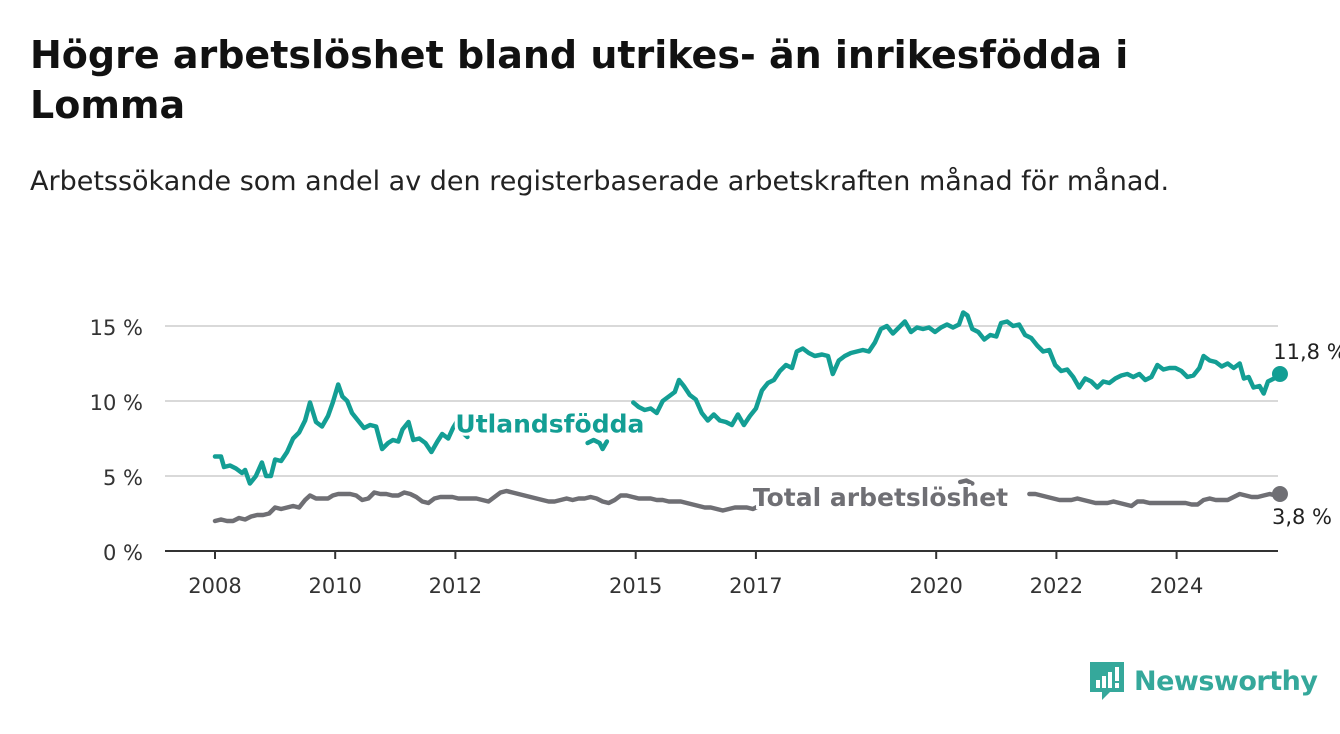 Image resolution: width=1340 pixels, height=734 pixels. Describe the element at coordinates (880, 497) in the screenshot. I see `series-name-label: Total arbetslöshet` at that location.